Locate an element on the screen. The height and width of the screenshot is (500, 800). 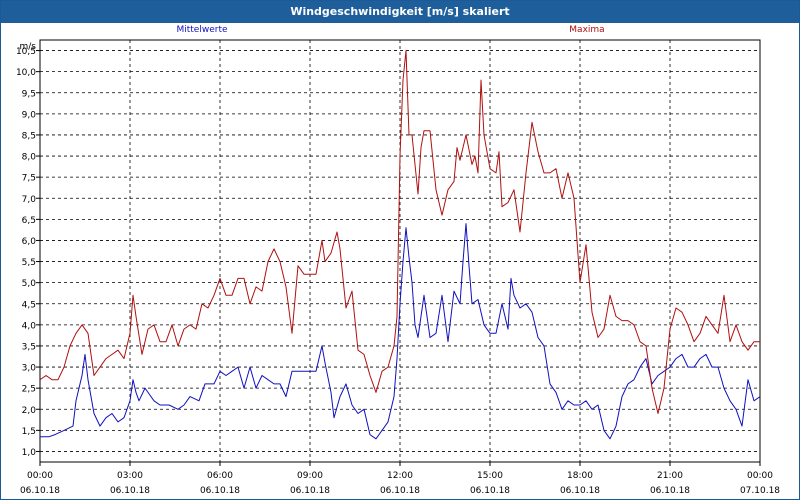
y-tick-label: 6,5 is located at coordinates (29, 221).